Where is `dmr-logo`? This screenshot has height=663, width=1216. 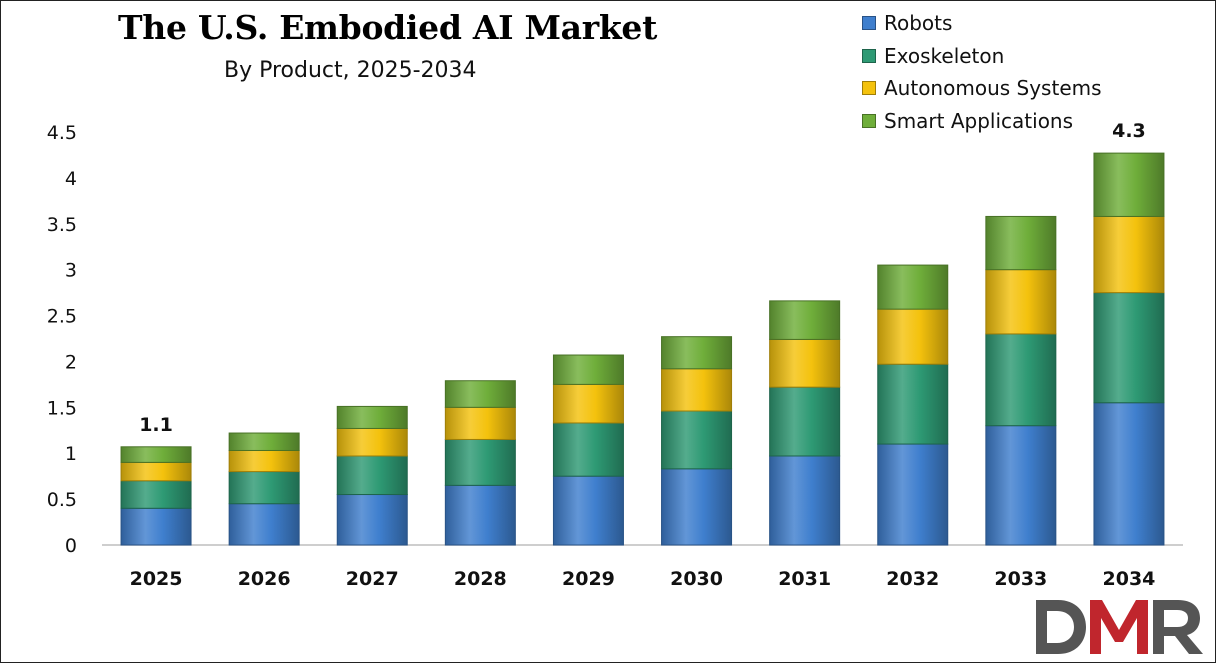
dmr-logo is located at coordinates (1119, 627).